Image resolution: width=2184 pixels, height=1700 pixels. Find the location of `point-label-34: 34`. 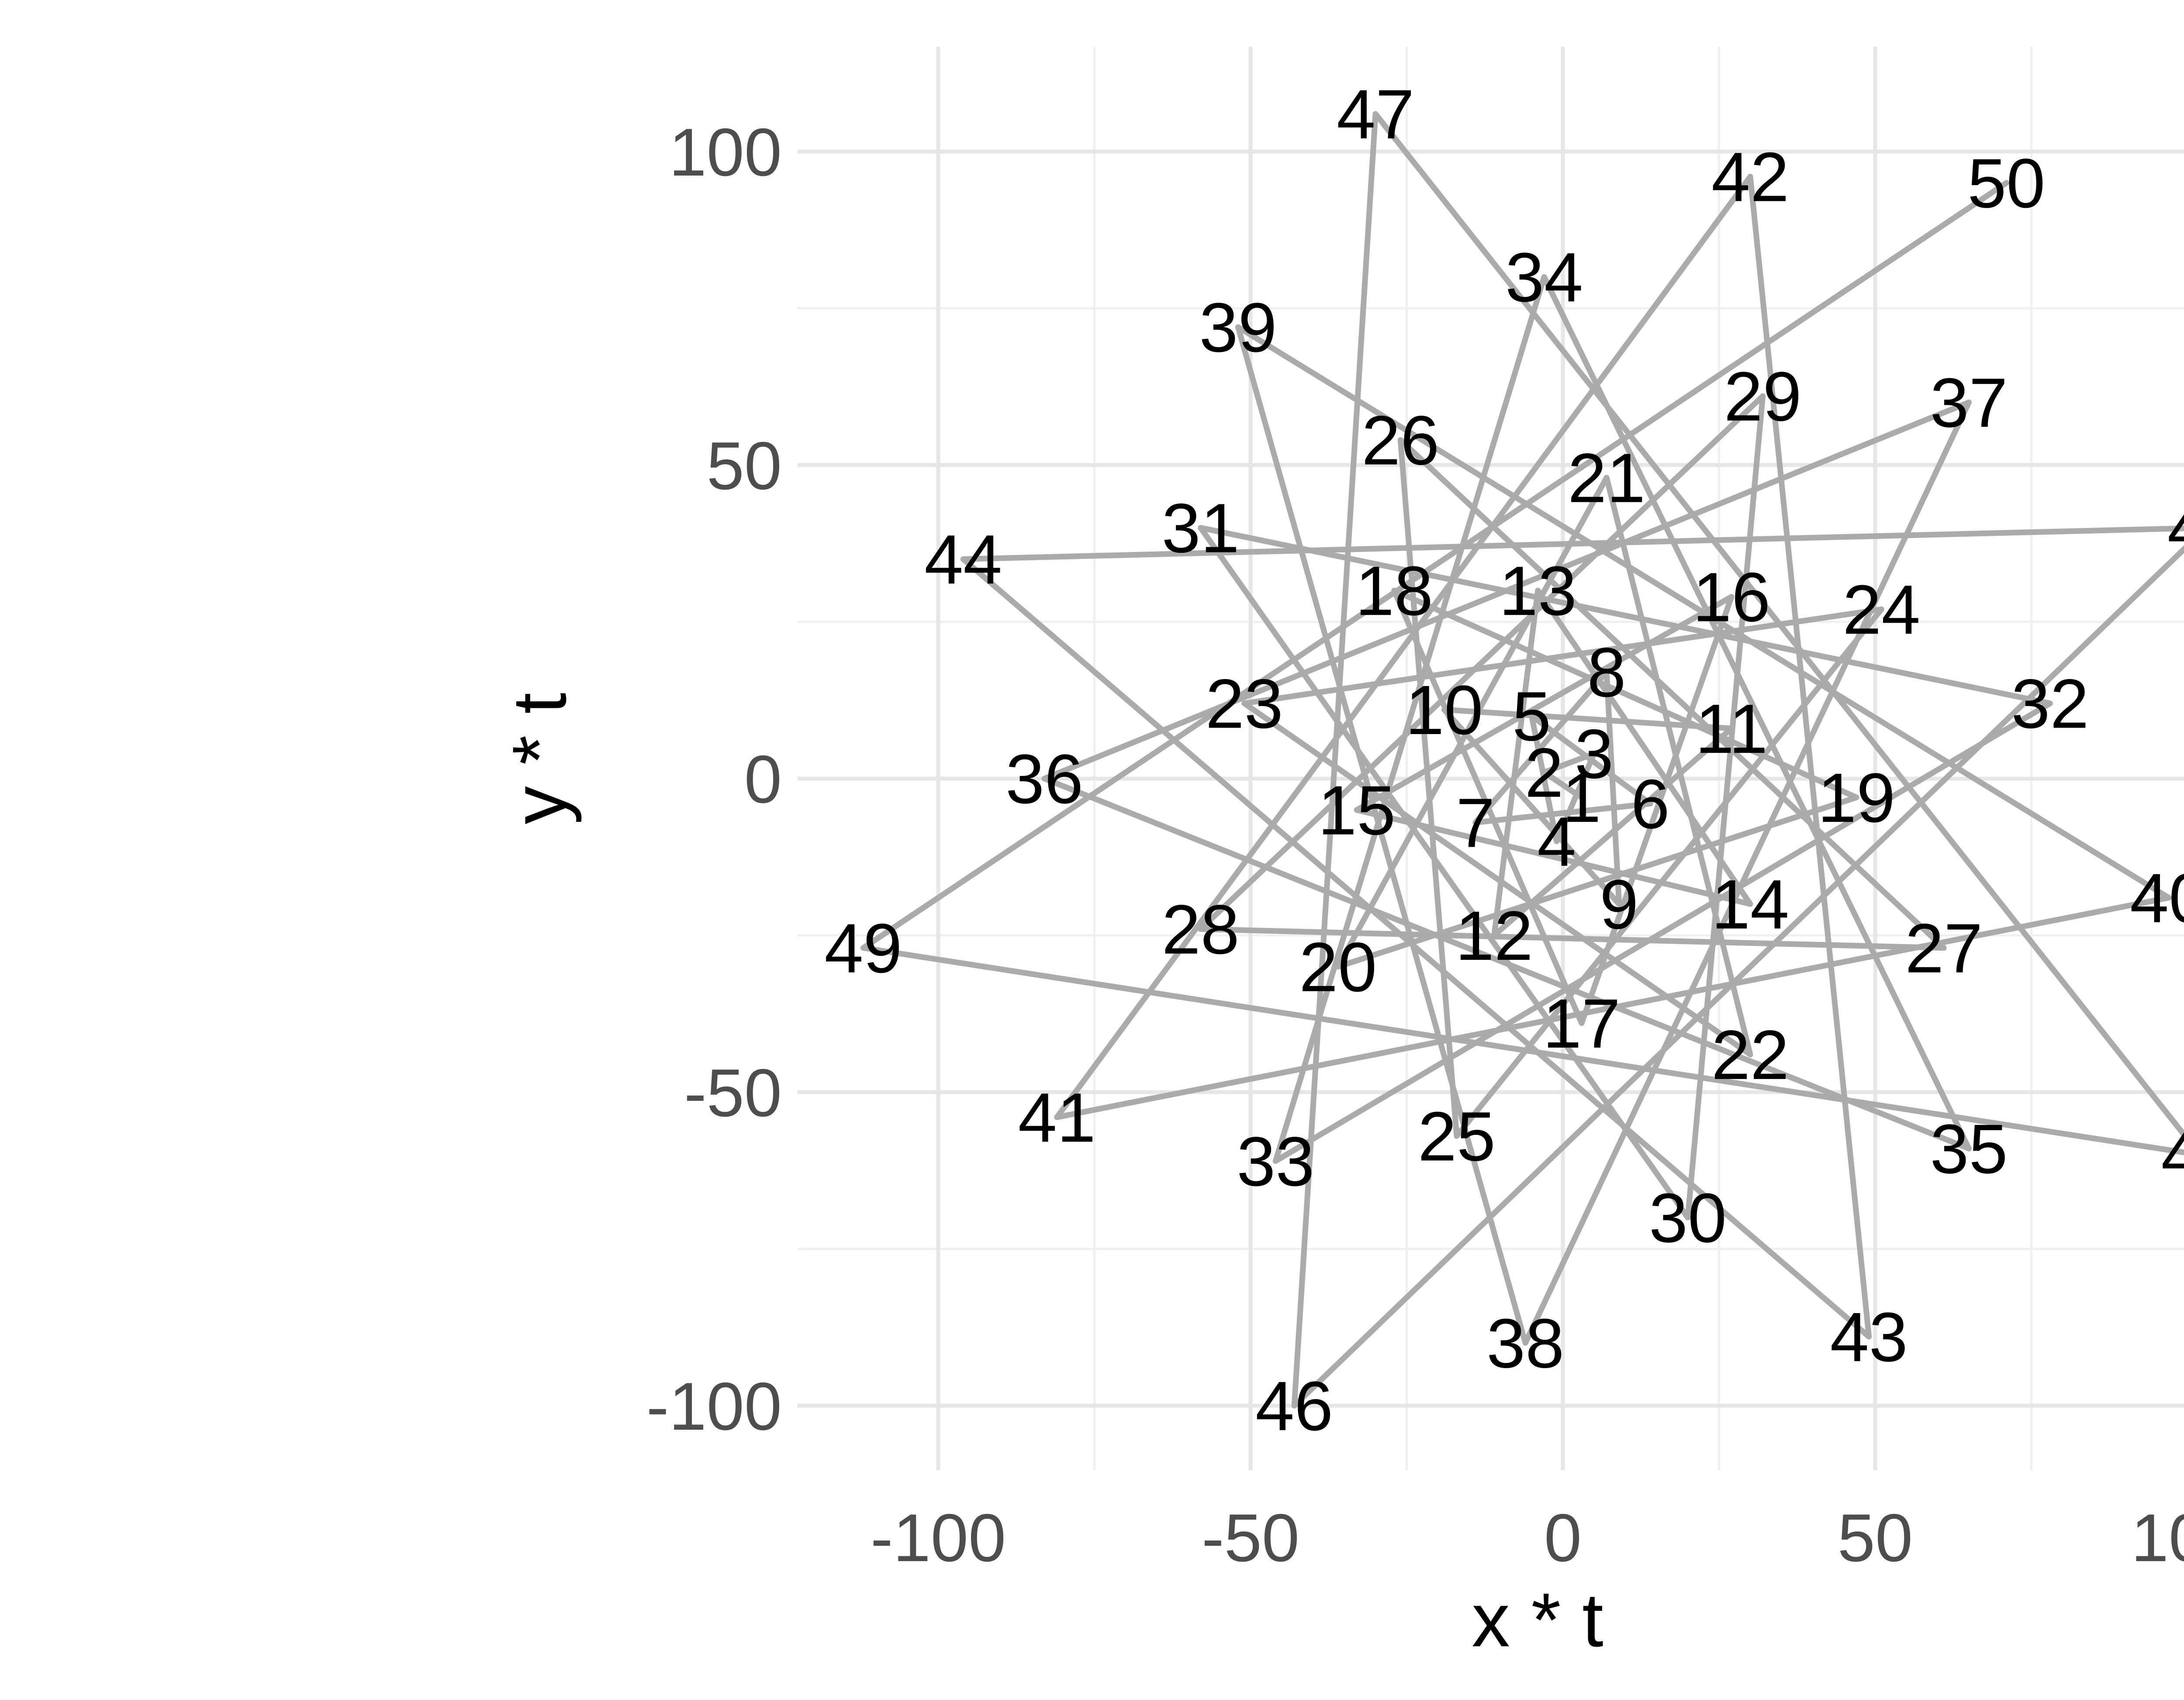

point-label-34: 34 is located at coordinates (1544, 277).